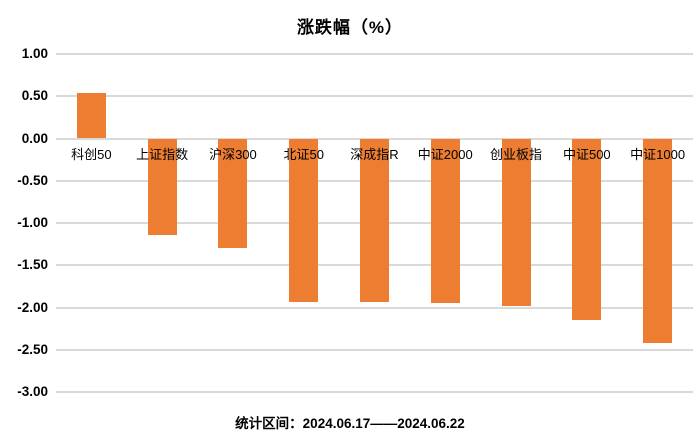 The width and height of the screenshot is (700, 448). Describe the element at coordinates (32, 391) in the screenshot. I see `y-axis-tick-label: -3.00` at that location.